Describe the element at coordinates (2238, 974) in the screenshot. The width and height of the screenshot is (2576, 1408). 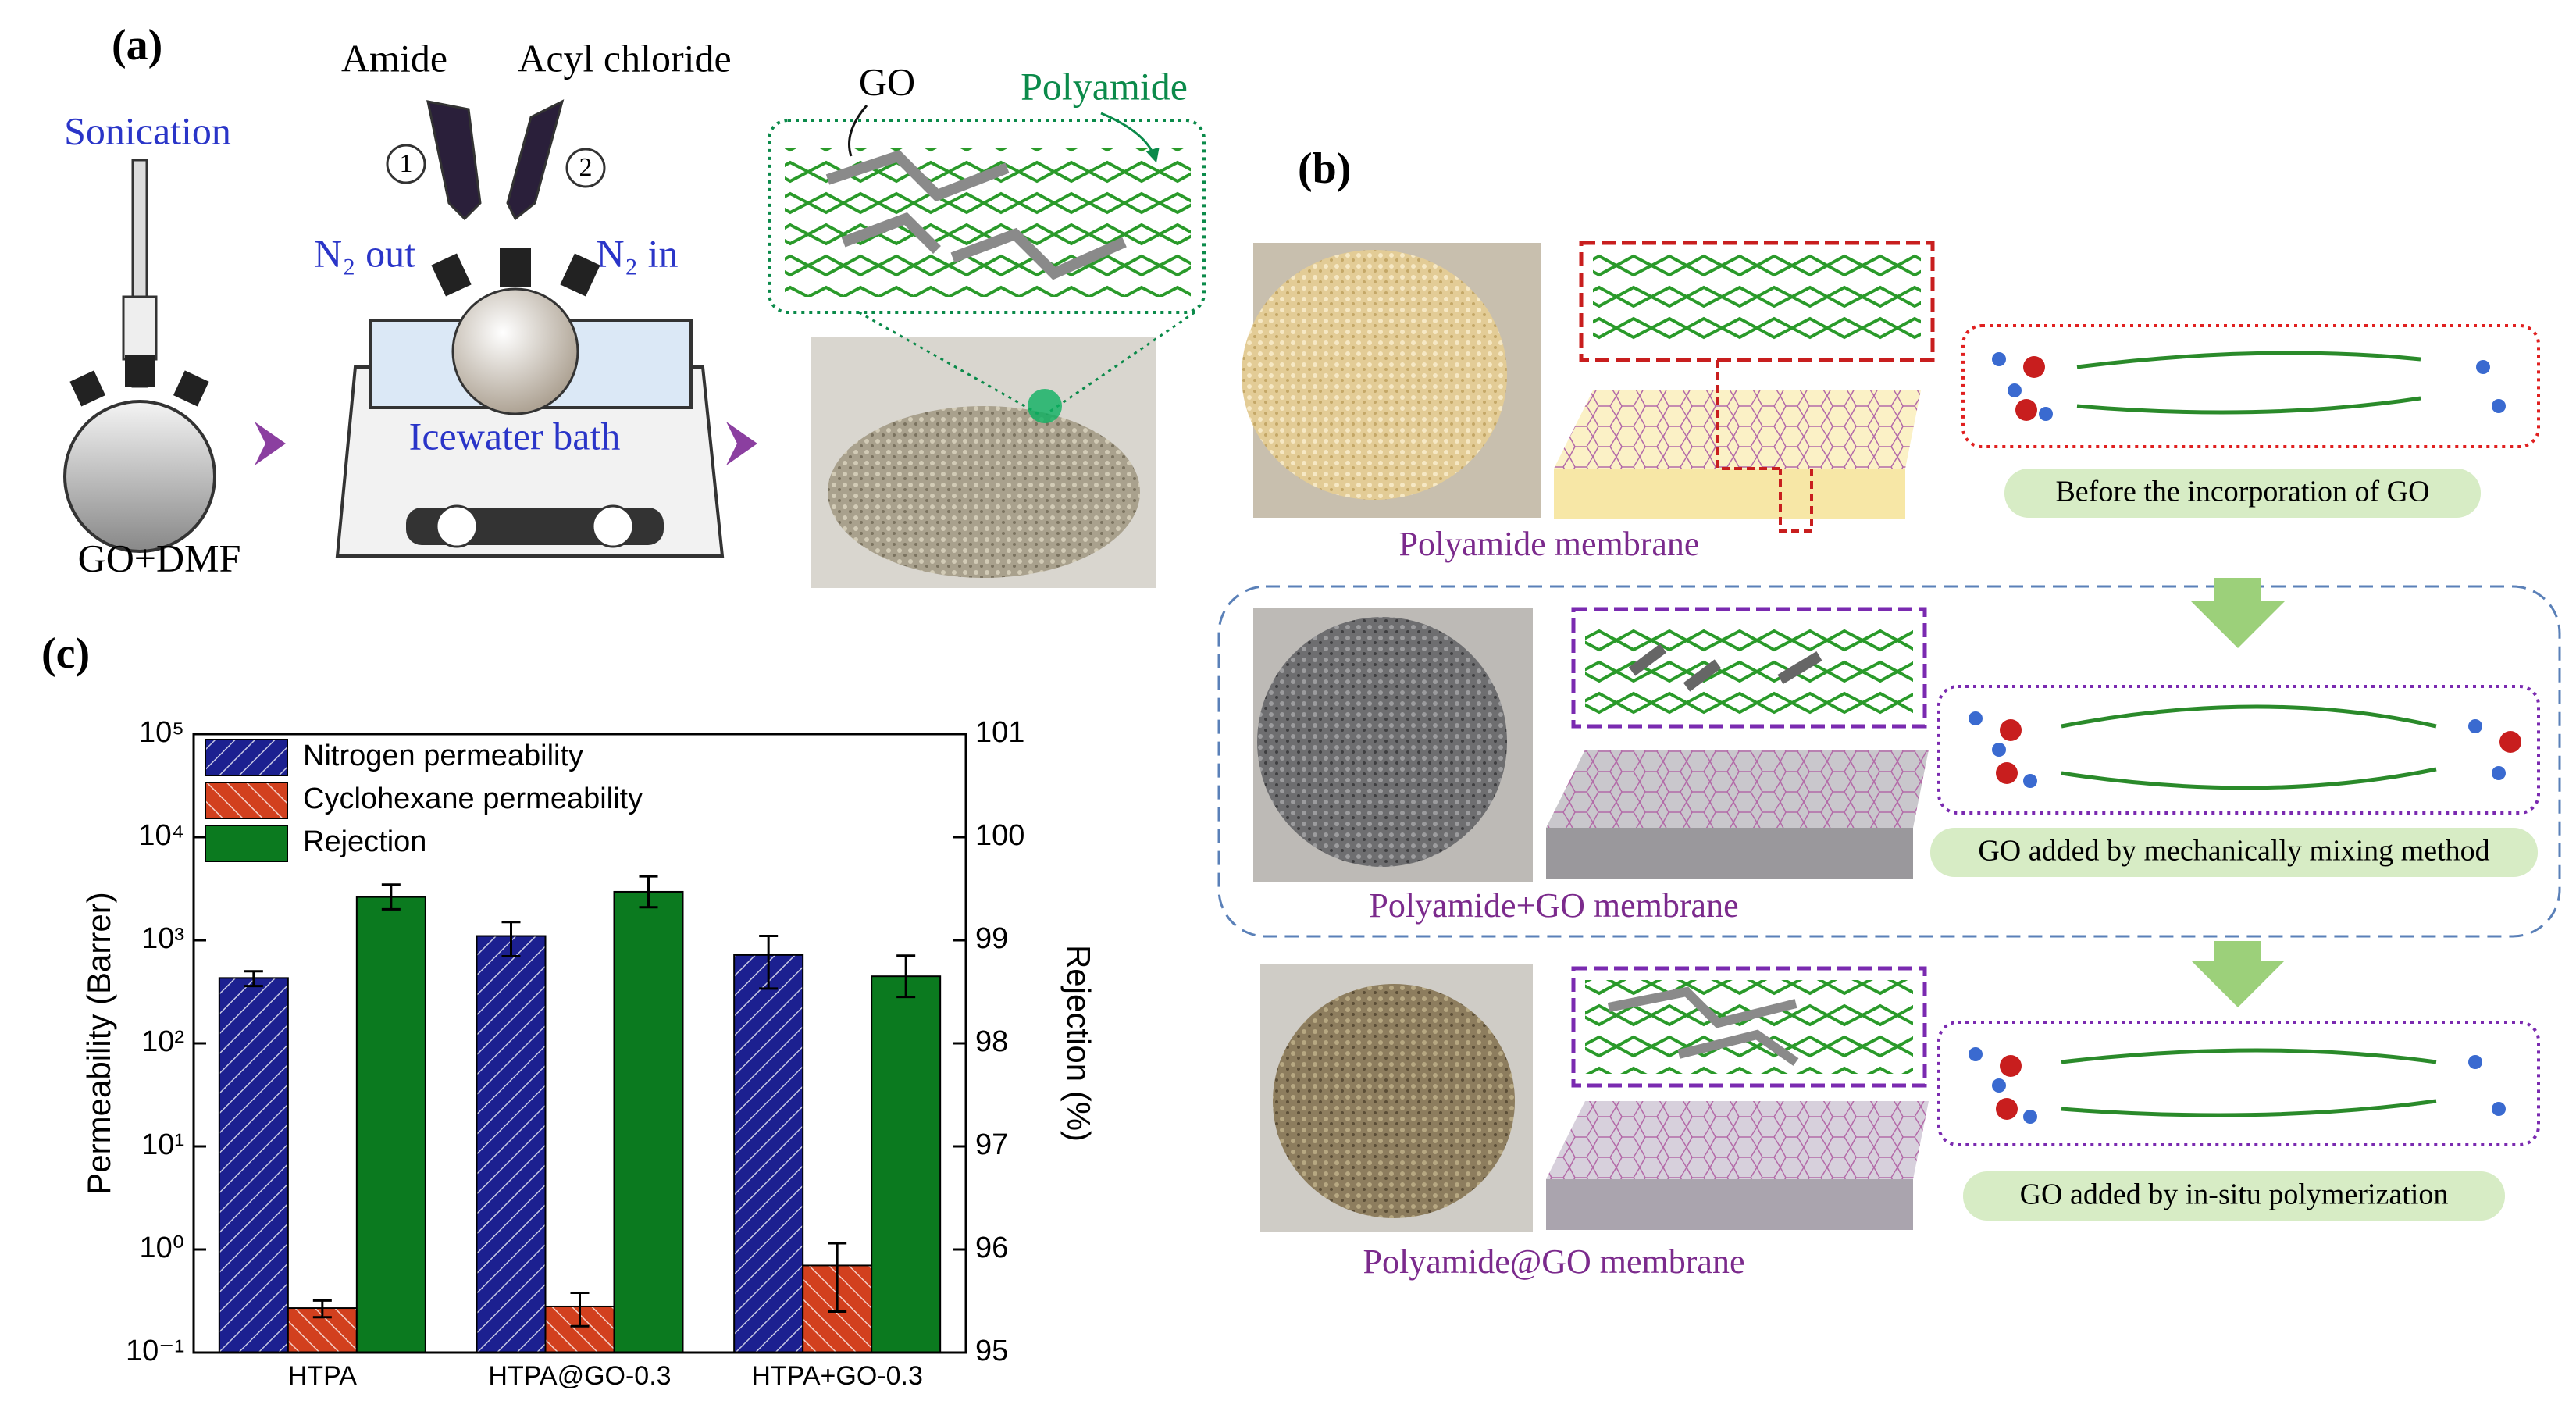
I see `down-arrow` at that location.